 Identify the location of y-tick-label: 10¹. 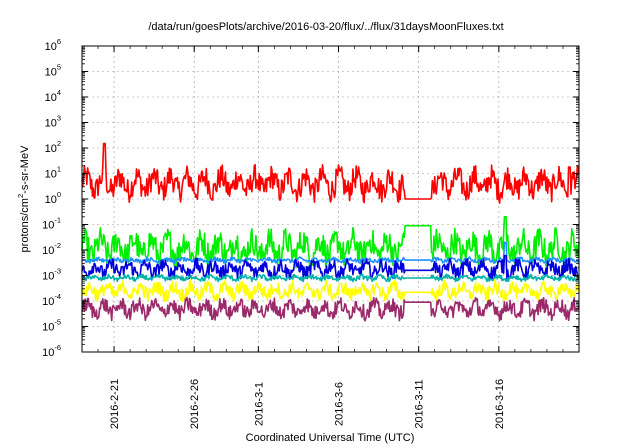
(53, 173).